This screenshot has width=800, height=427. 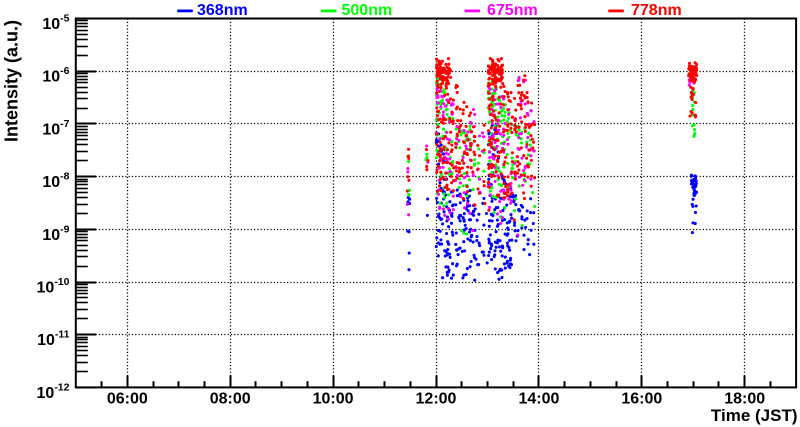 I want to click on svg-text: 368nm, so click(x=222, y=10).